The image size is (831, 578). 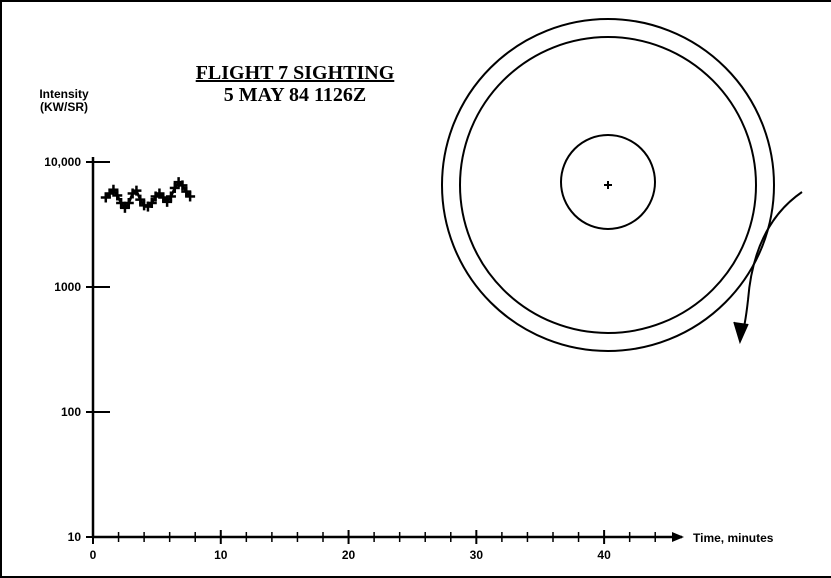 What do you see at coordinates (67, 287) in the screenshot?
I see `y-tick-label: 1000` at bounding box center [67, 287].